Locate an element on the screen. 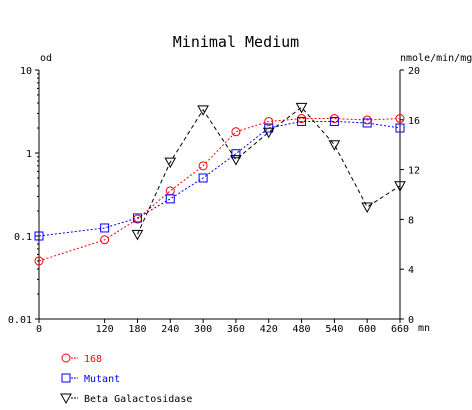 Image resolution: width=472 pixels, height=410 pixels. legend-label-2: Beta Galactosidase is located at coordinates (138, 399).